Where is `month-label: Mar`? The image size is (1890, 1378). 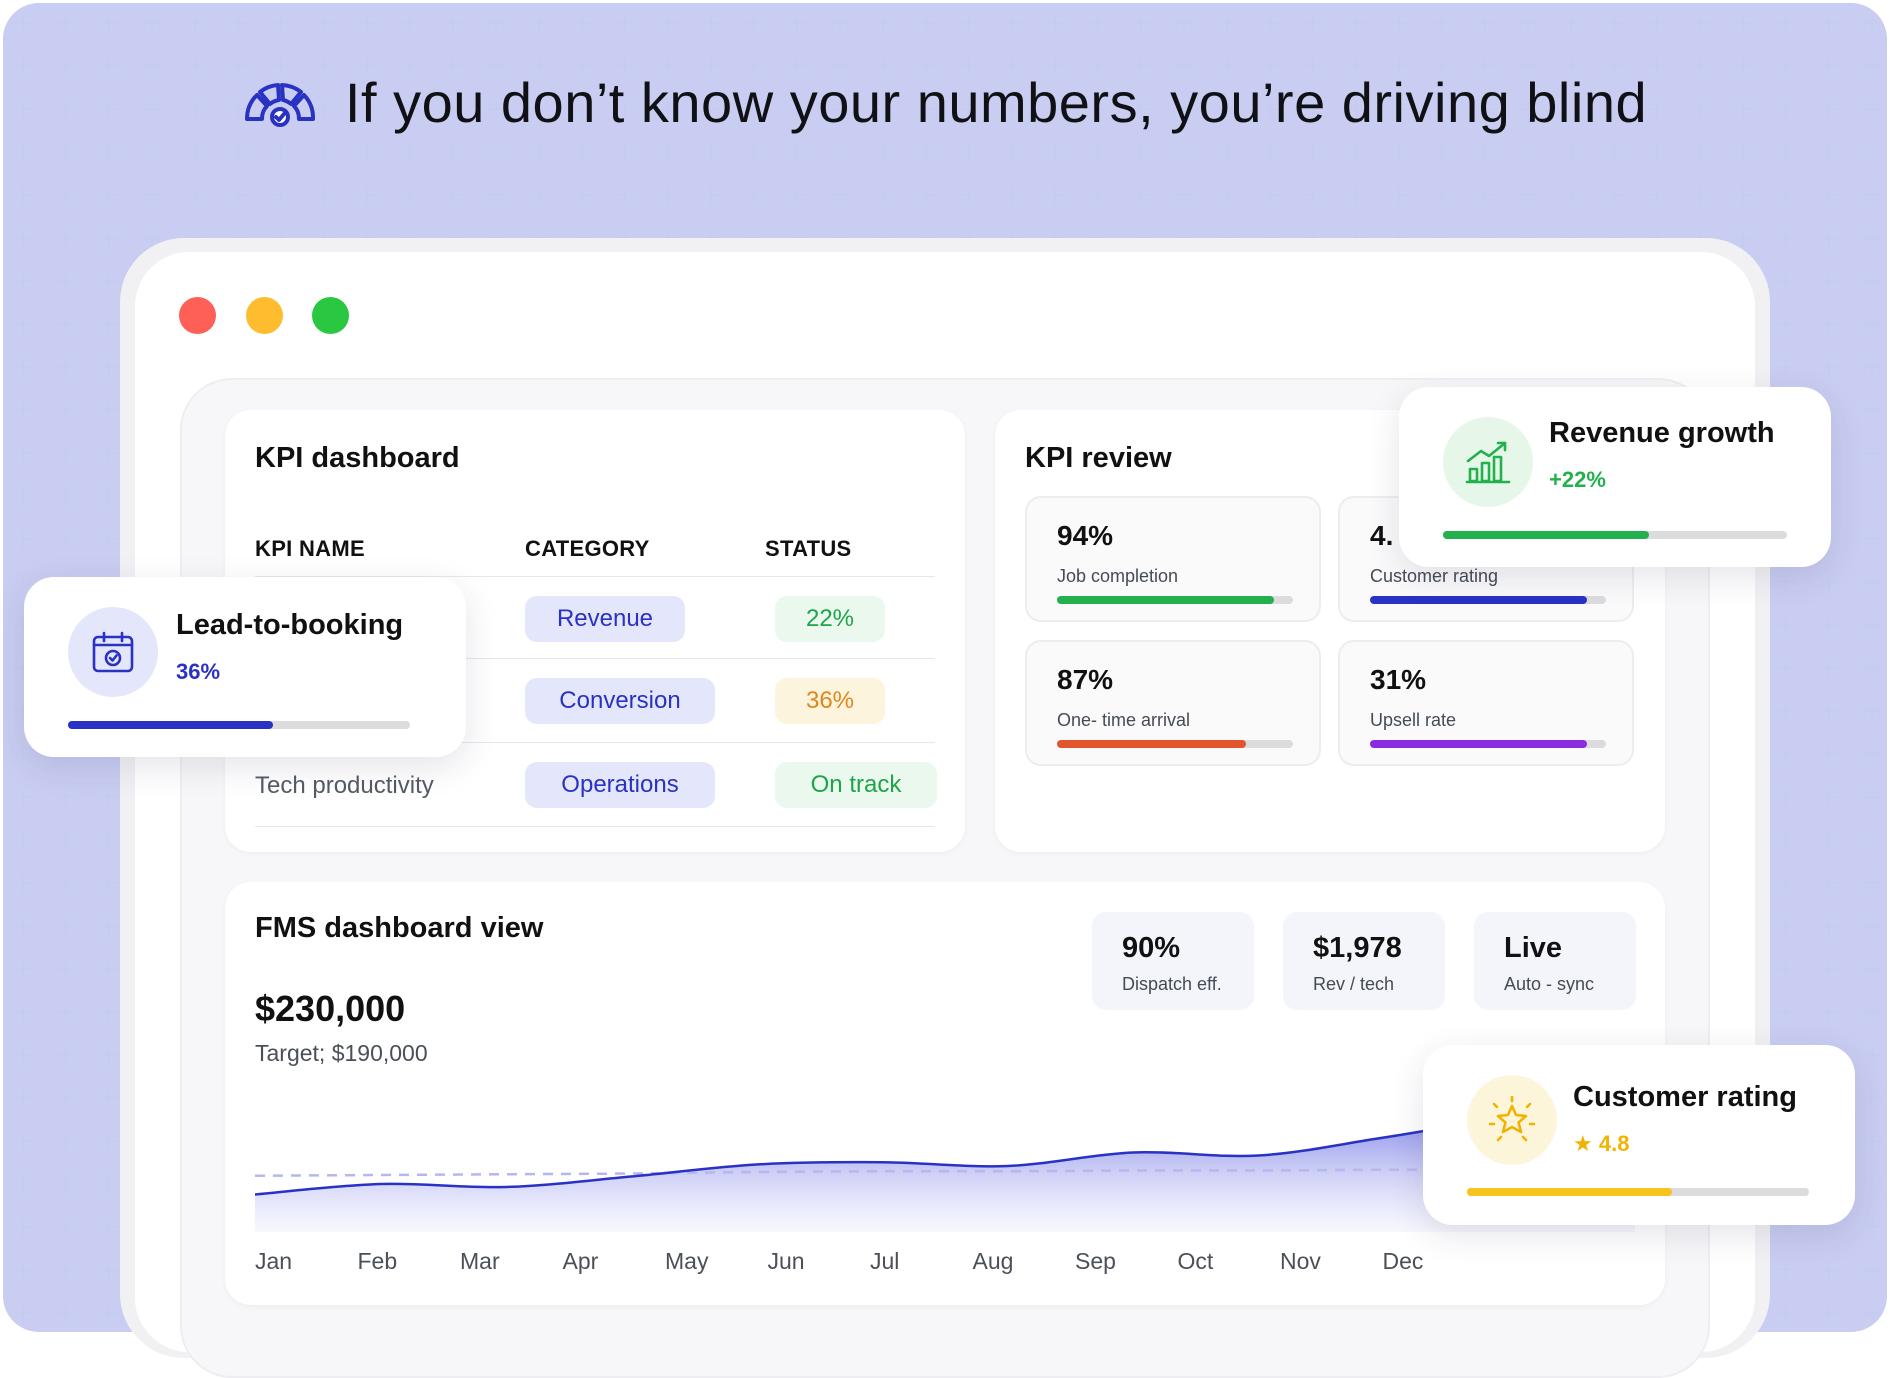 month-label: Mar is located at coordinates (480, 1261).